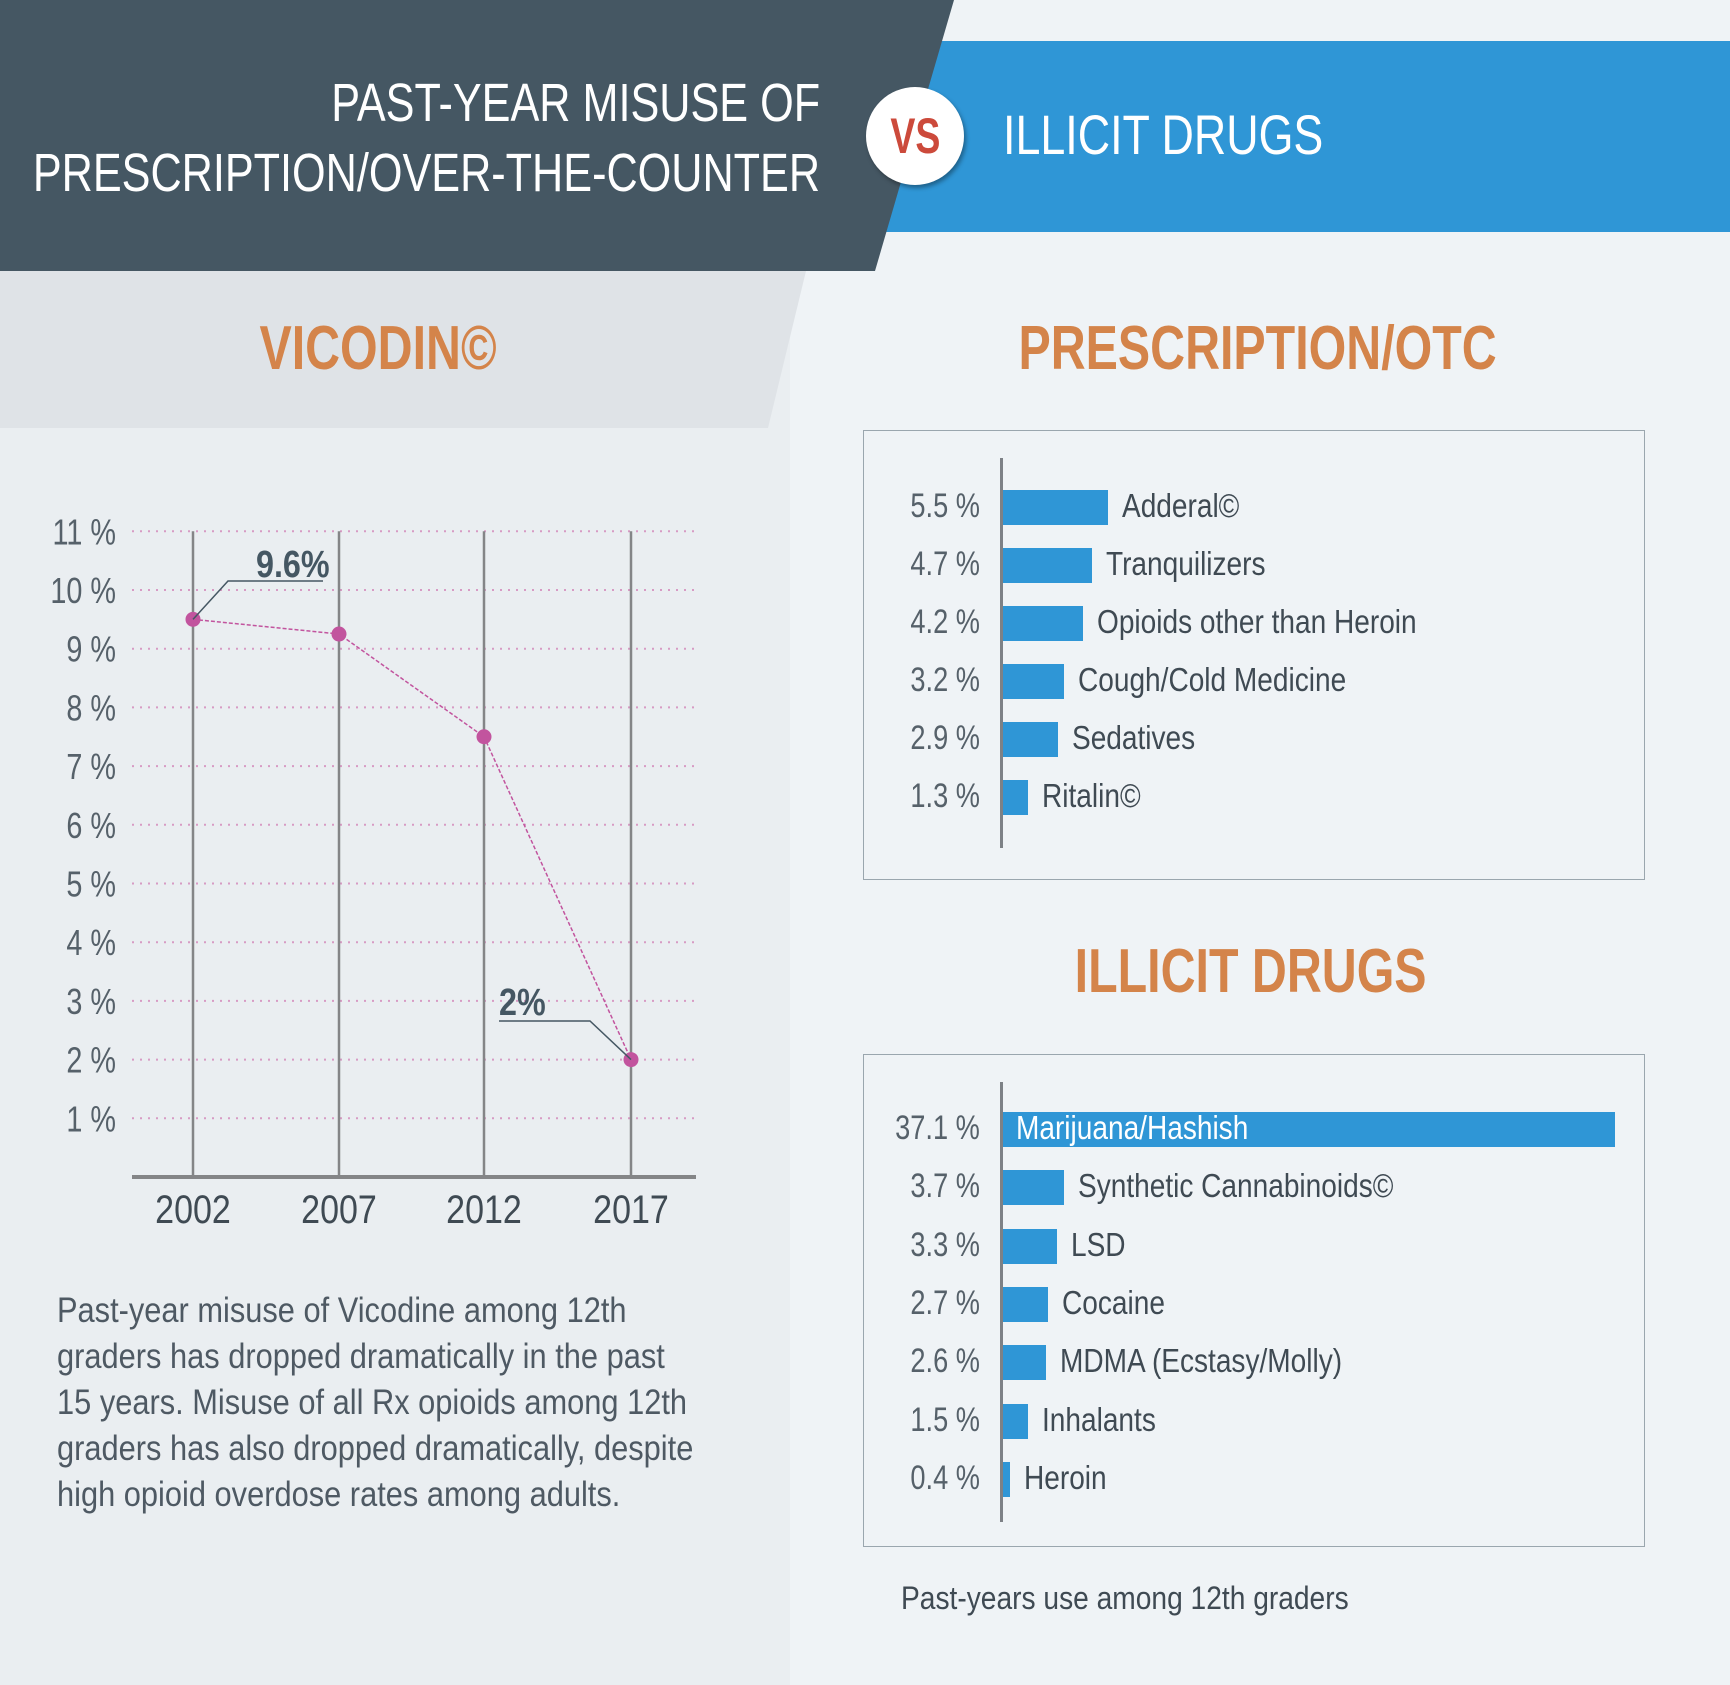  I want to click on bar-category-label: Cough/Cold Medicine, so click(1236, 680).